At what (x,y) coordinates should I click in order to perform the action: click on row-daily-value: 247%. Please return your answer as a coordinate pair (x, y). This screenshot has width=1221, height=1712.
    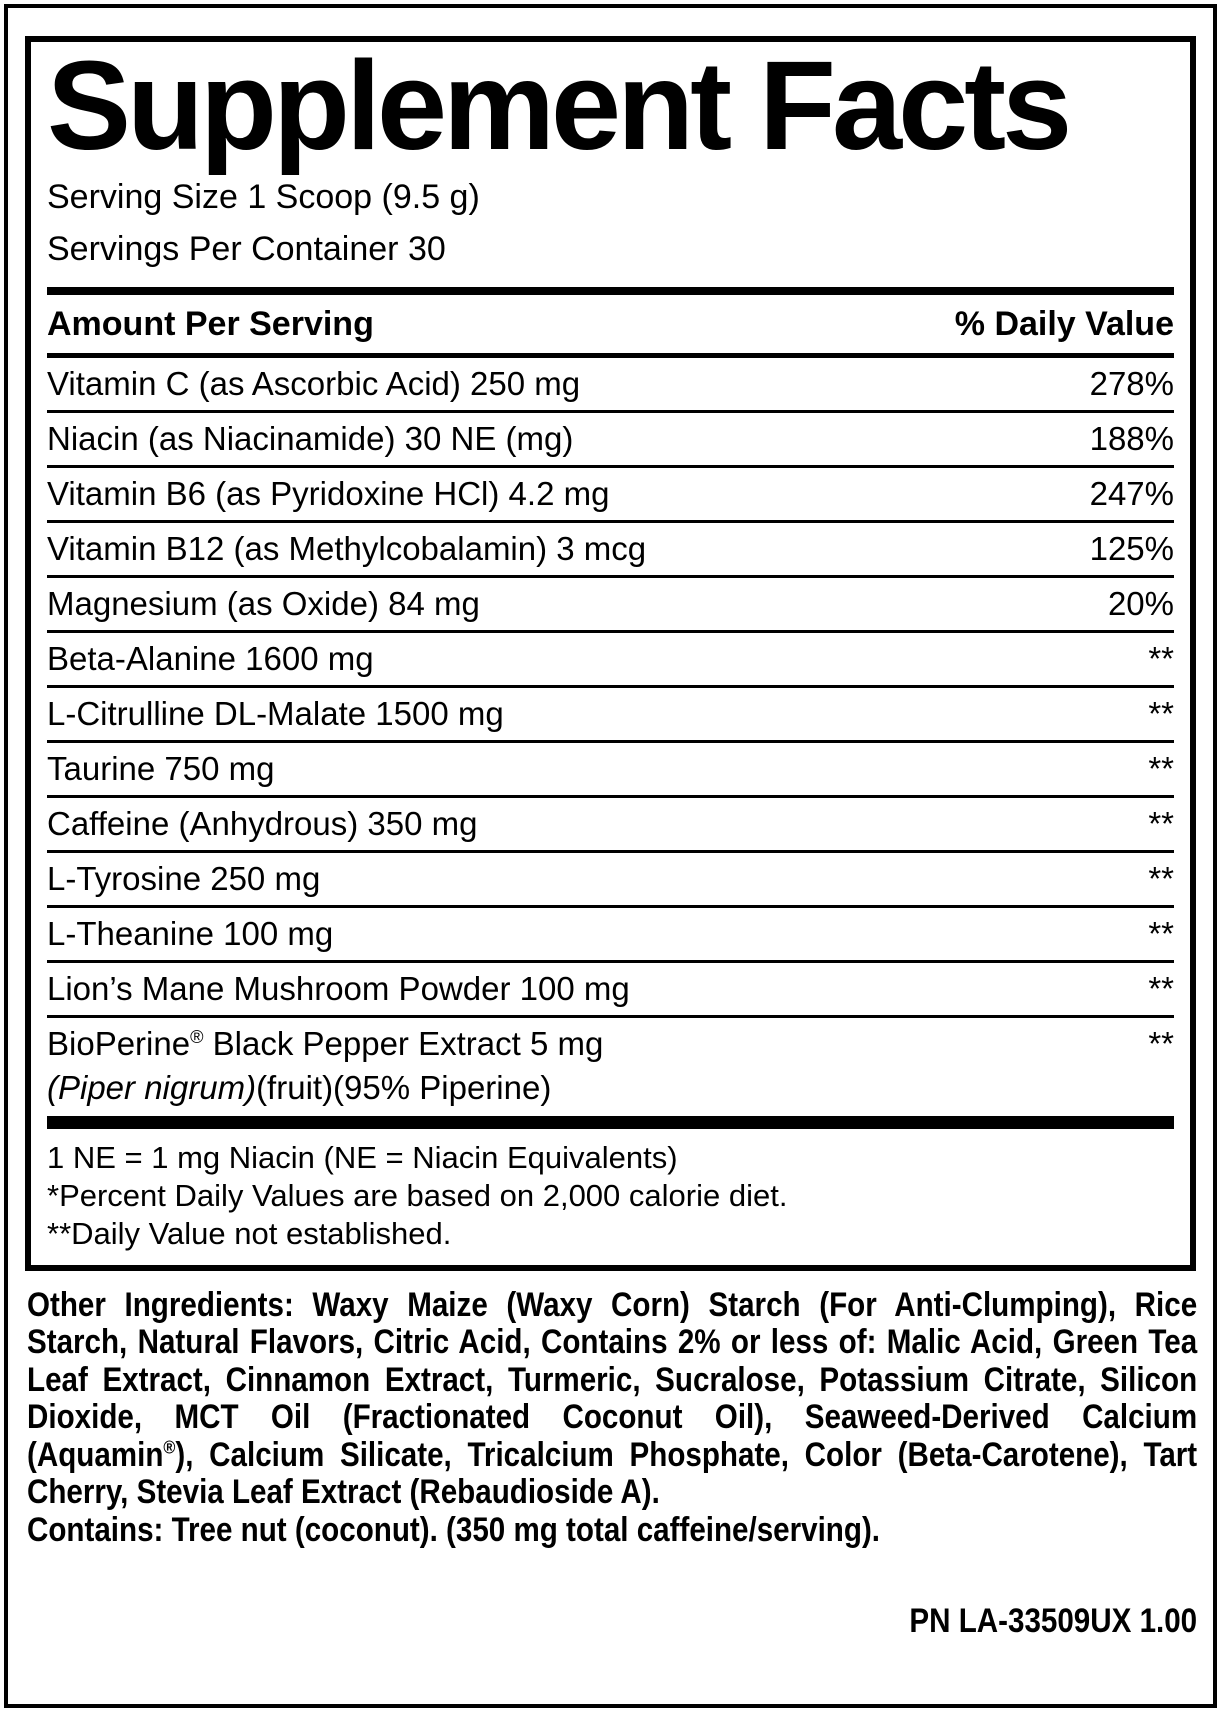
    Looking at the image, I should click on (1131, 493).